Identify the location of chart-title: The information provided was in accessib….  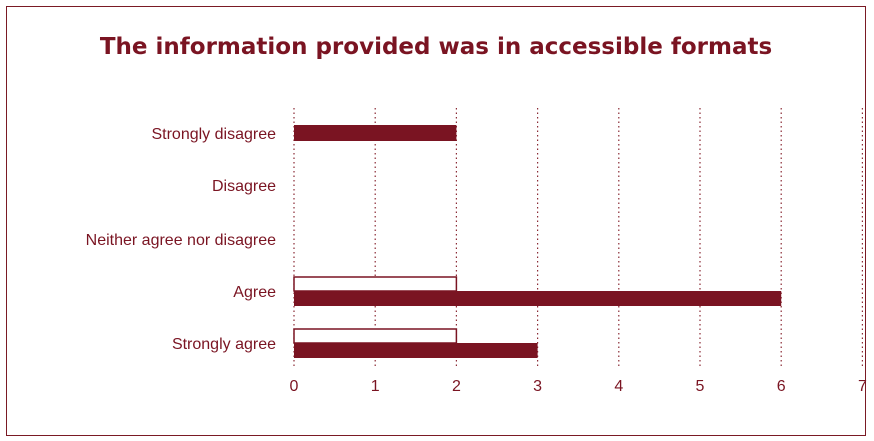
(436, 47).